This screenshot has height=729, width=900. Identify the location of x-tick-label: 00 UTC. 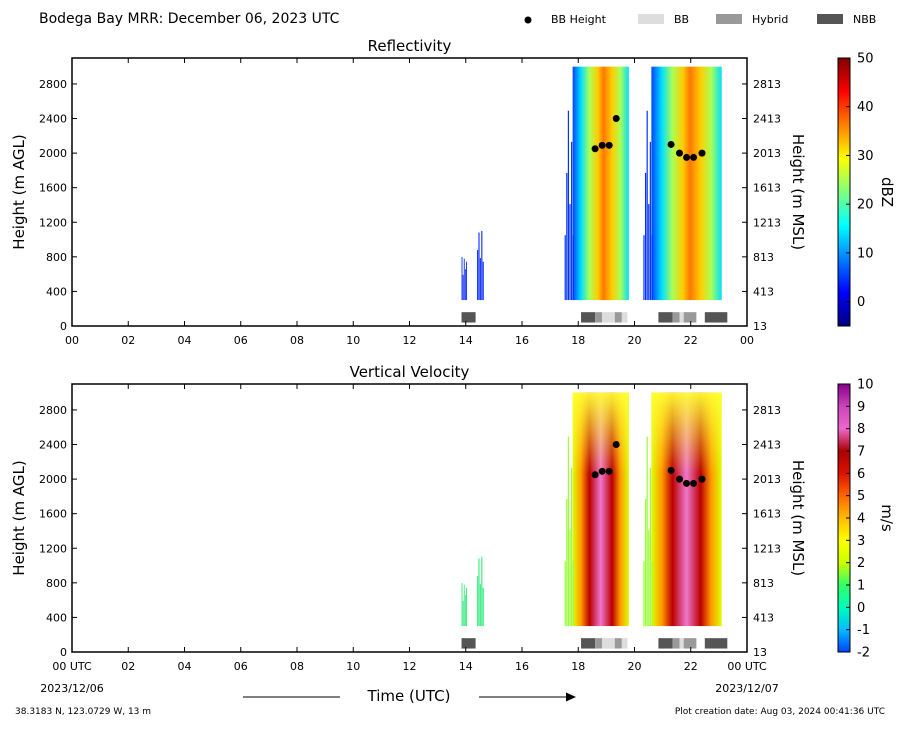
(747, 666).